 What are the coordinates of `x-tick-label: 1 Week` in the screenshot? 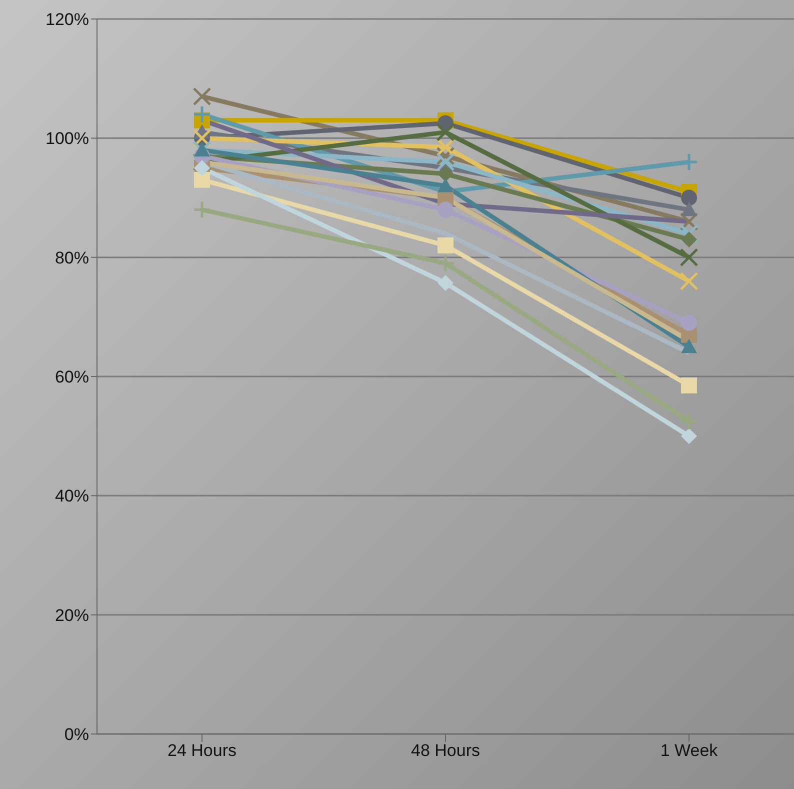 It's located at (689, 750).